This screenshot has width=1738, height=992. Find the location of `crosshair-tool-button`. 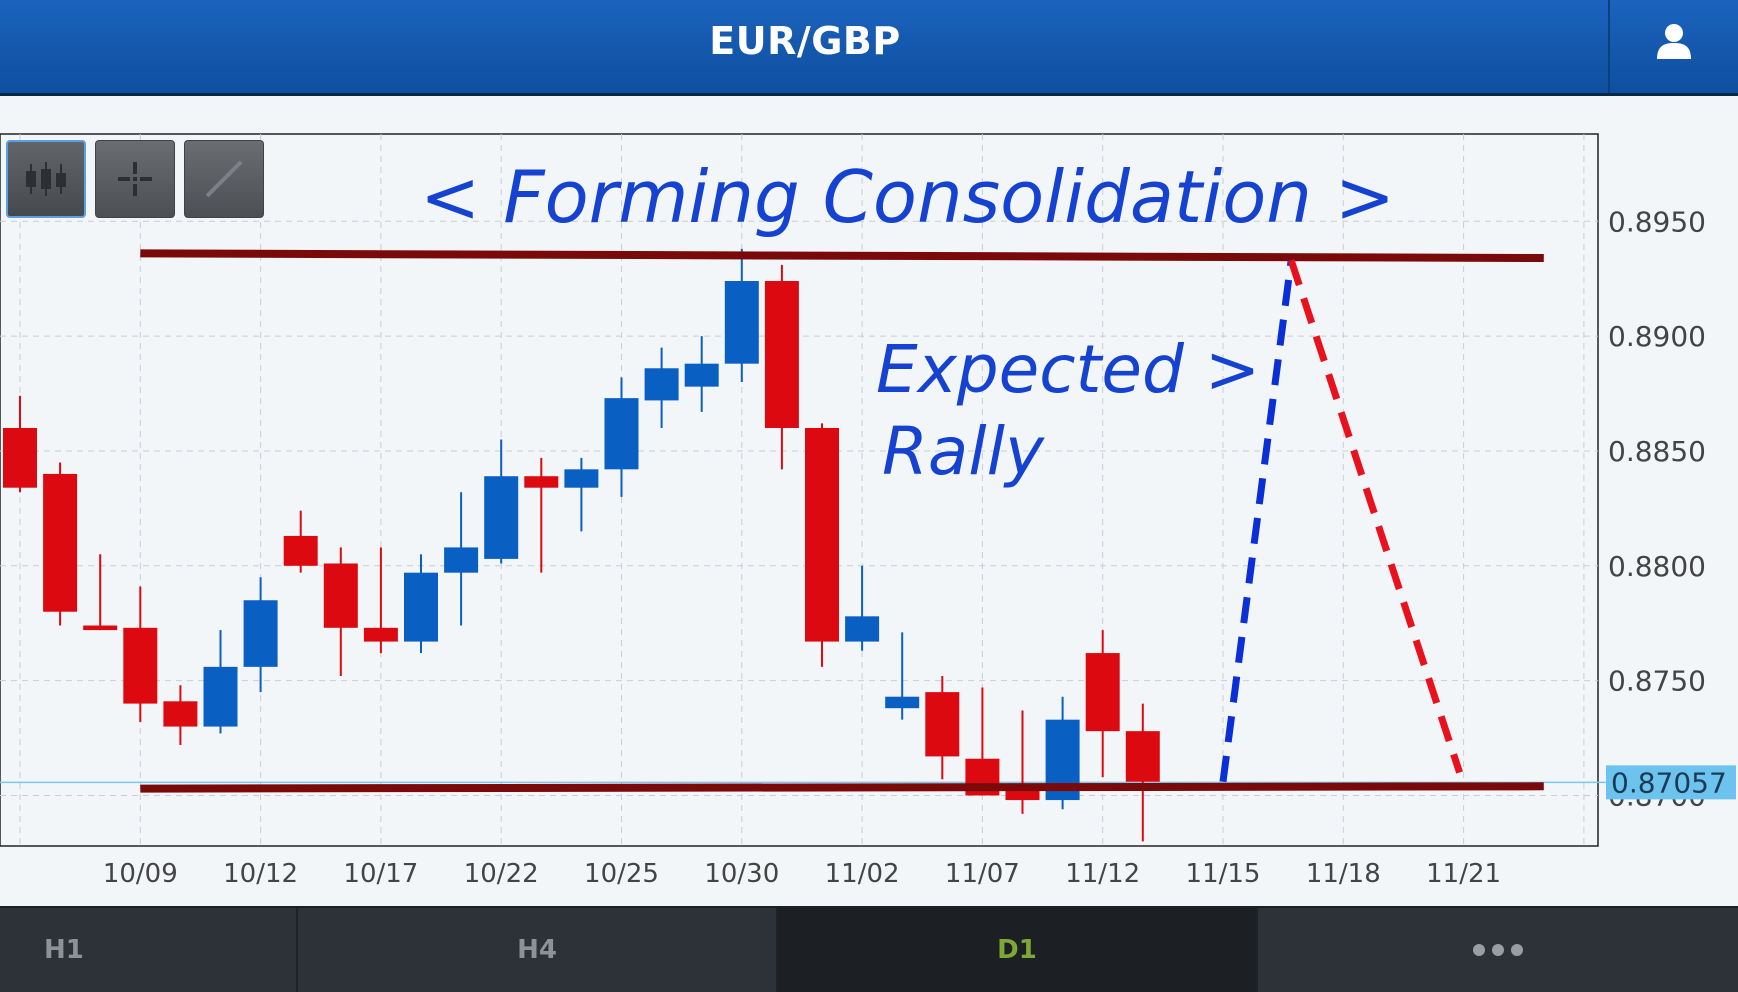

crosshair-tool-button is located at coordinates (135, 179).